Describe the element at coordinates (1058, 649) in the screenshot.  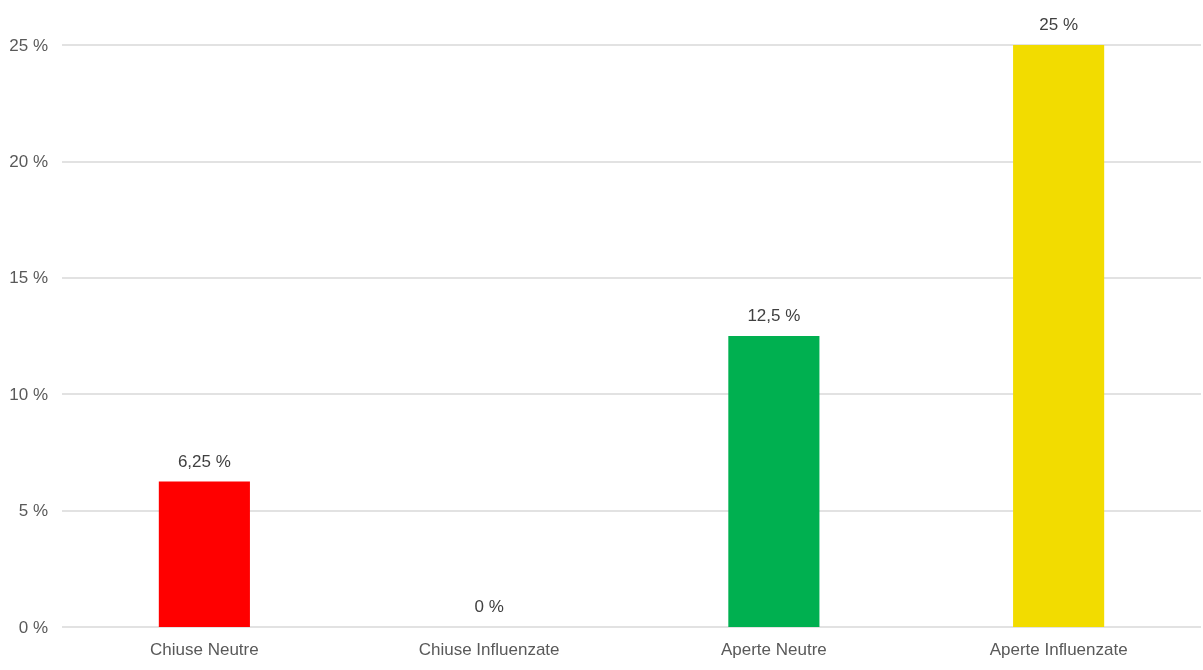
I see `x-tick-label: Aperte Influenzate` at that location.